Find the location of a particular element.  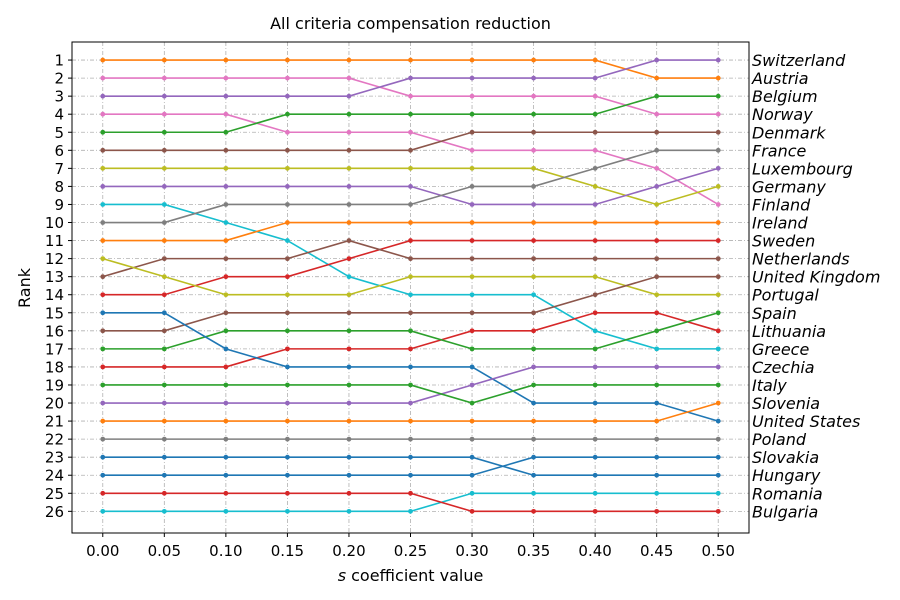

series-luxembourg is located at coordinates (410, 186).